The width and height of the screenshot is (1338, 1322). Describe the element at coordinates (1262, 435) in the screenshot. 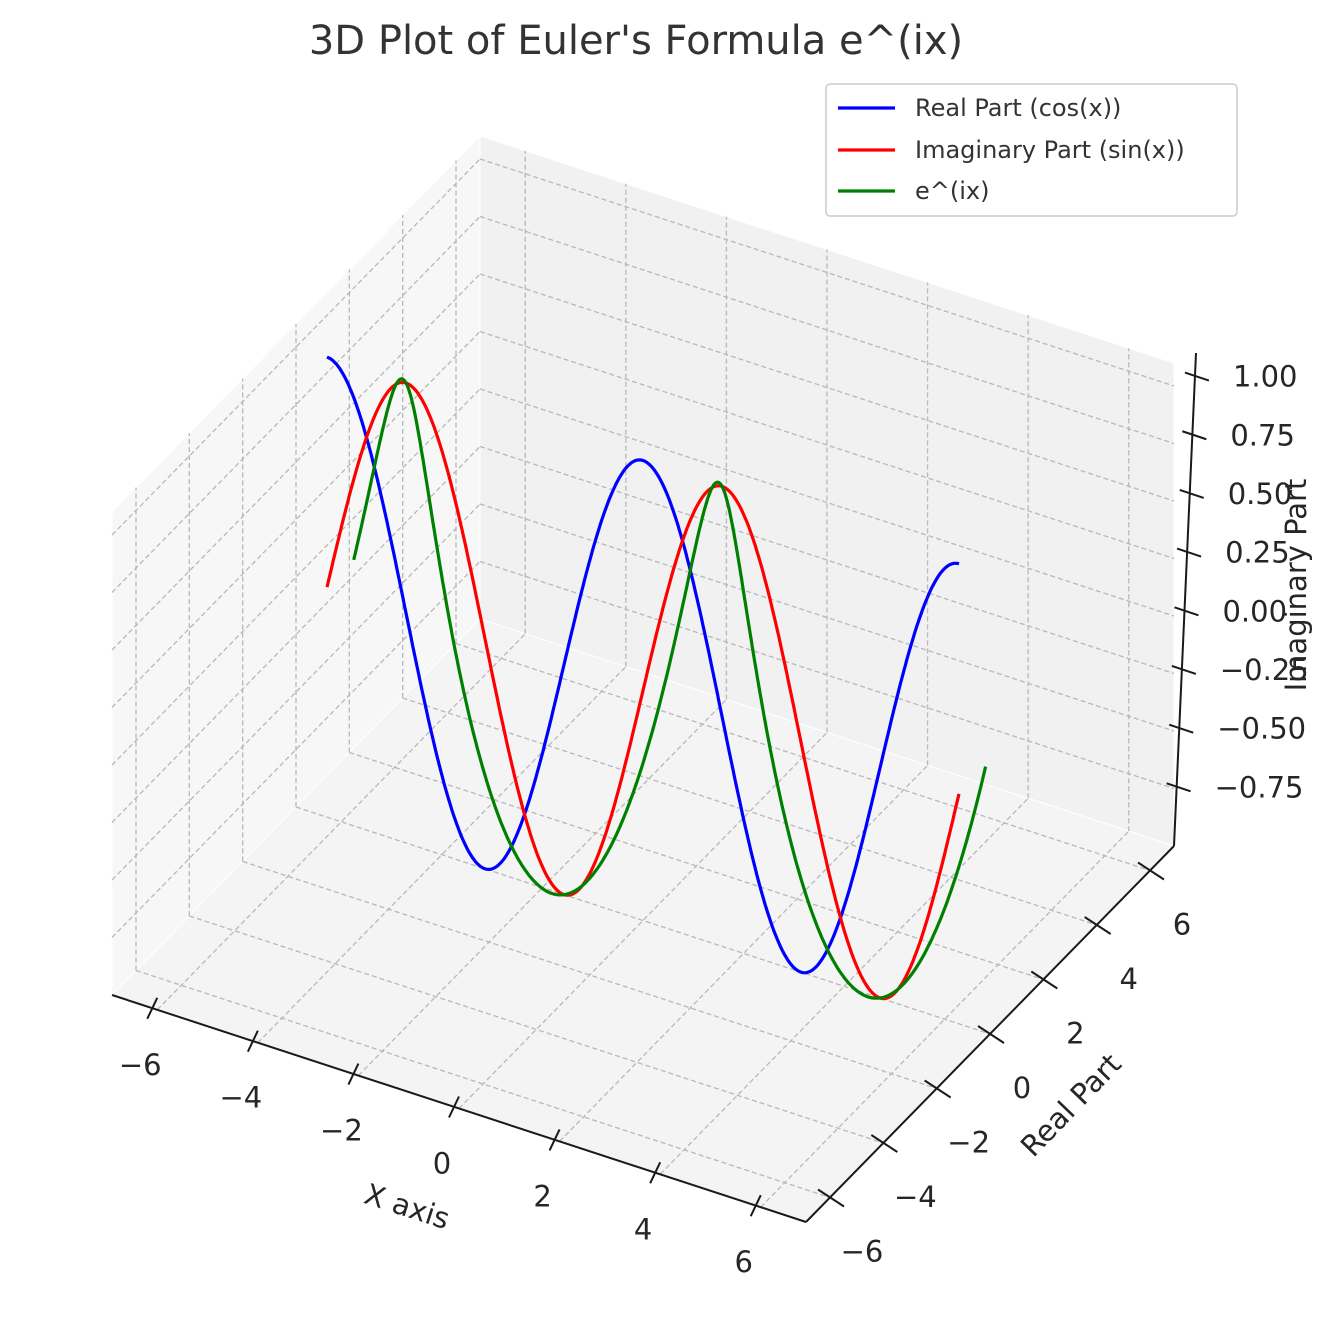

I see `z-tick-label: 0.75` at that location.